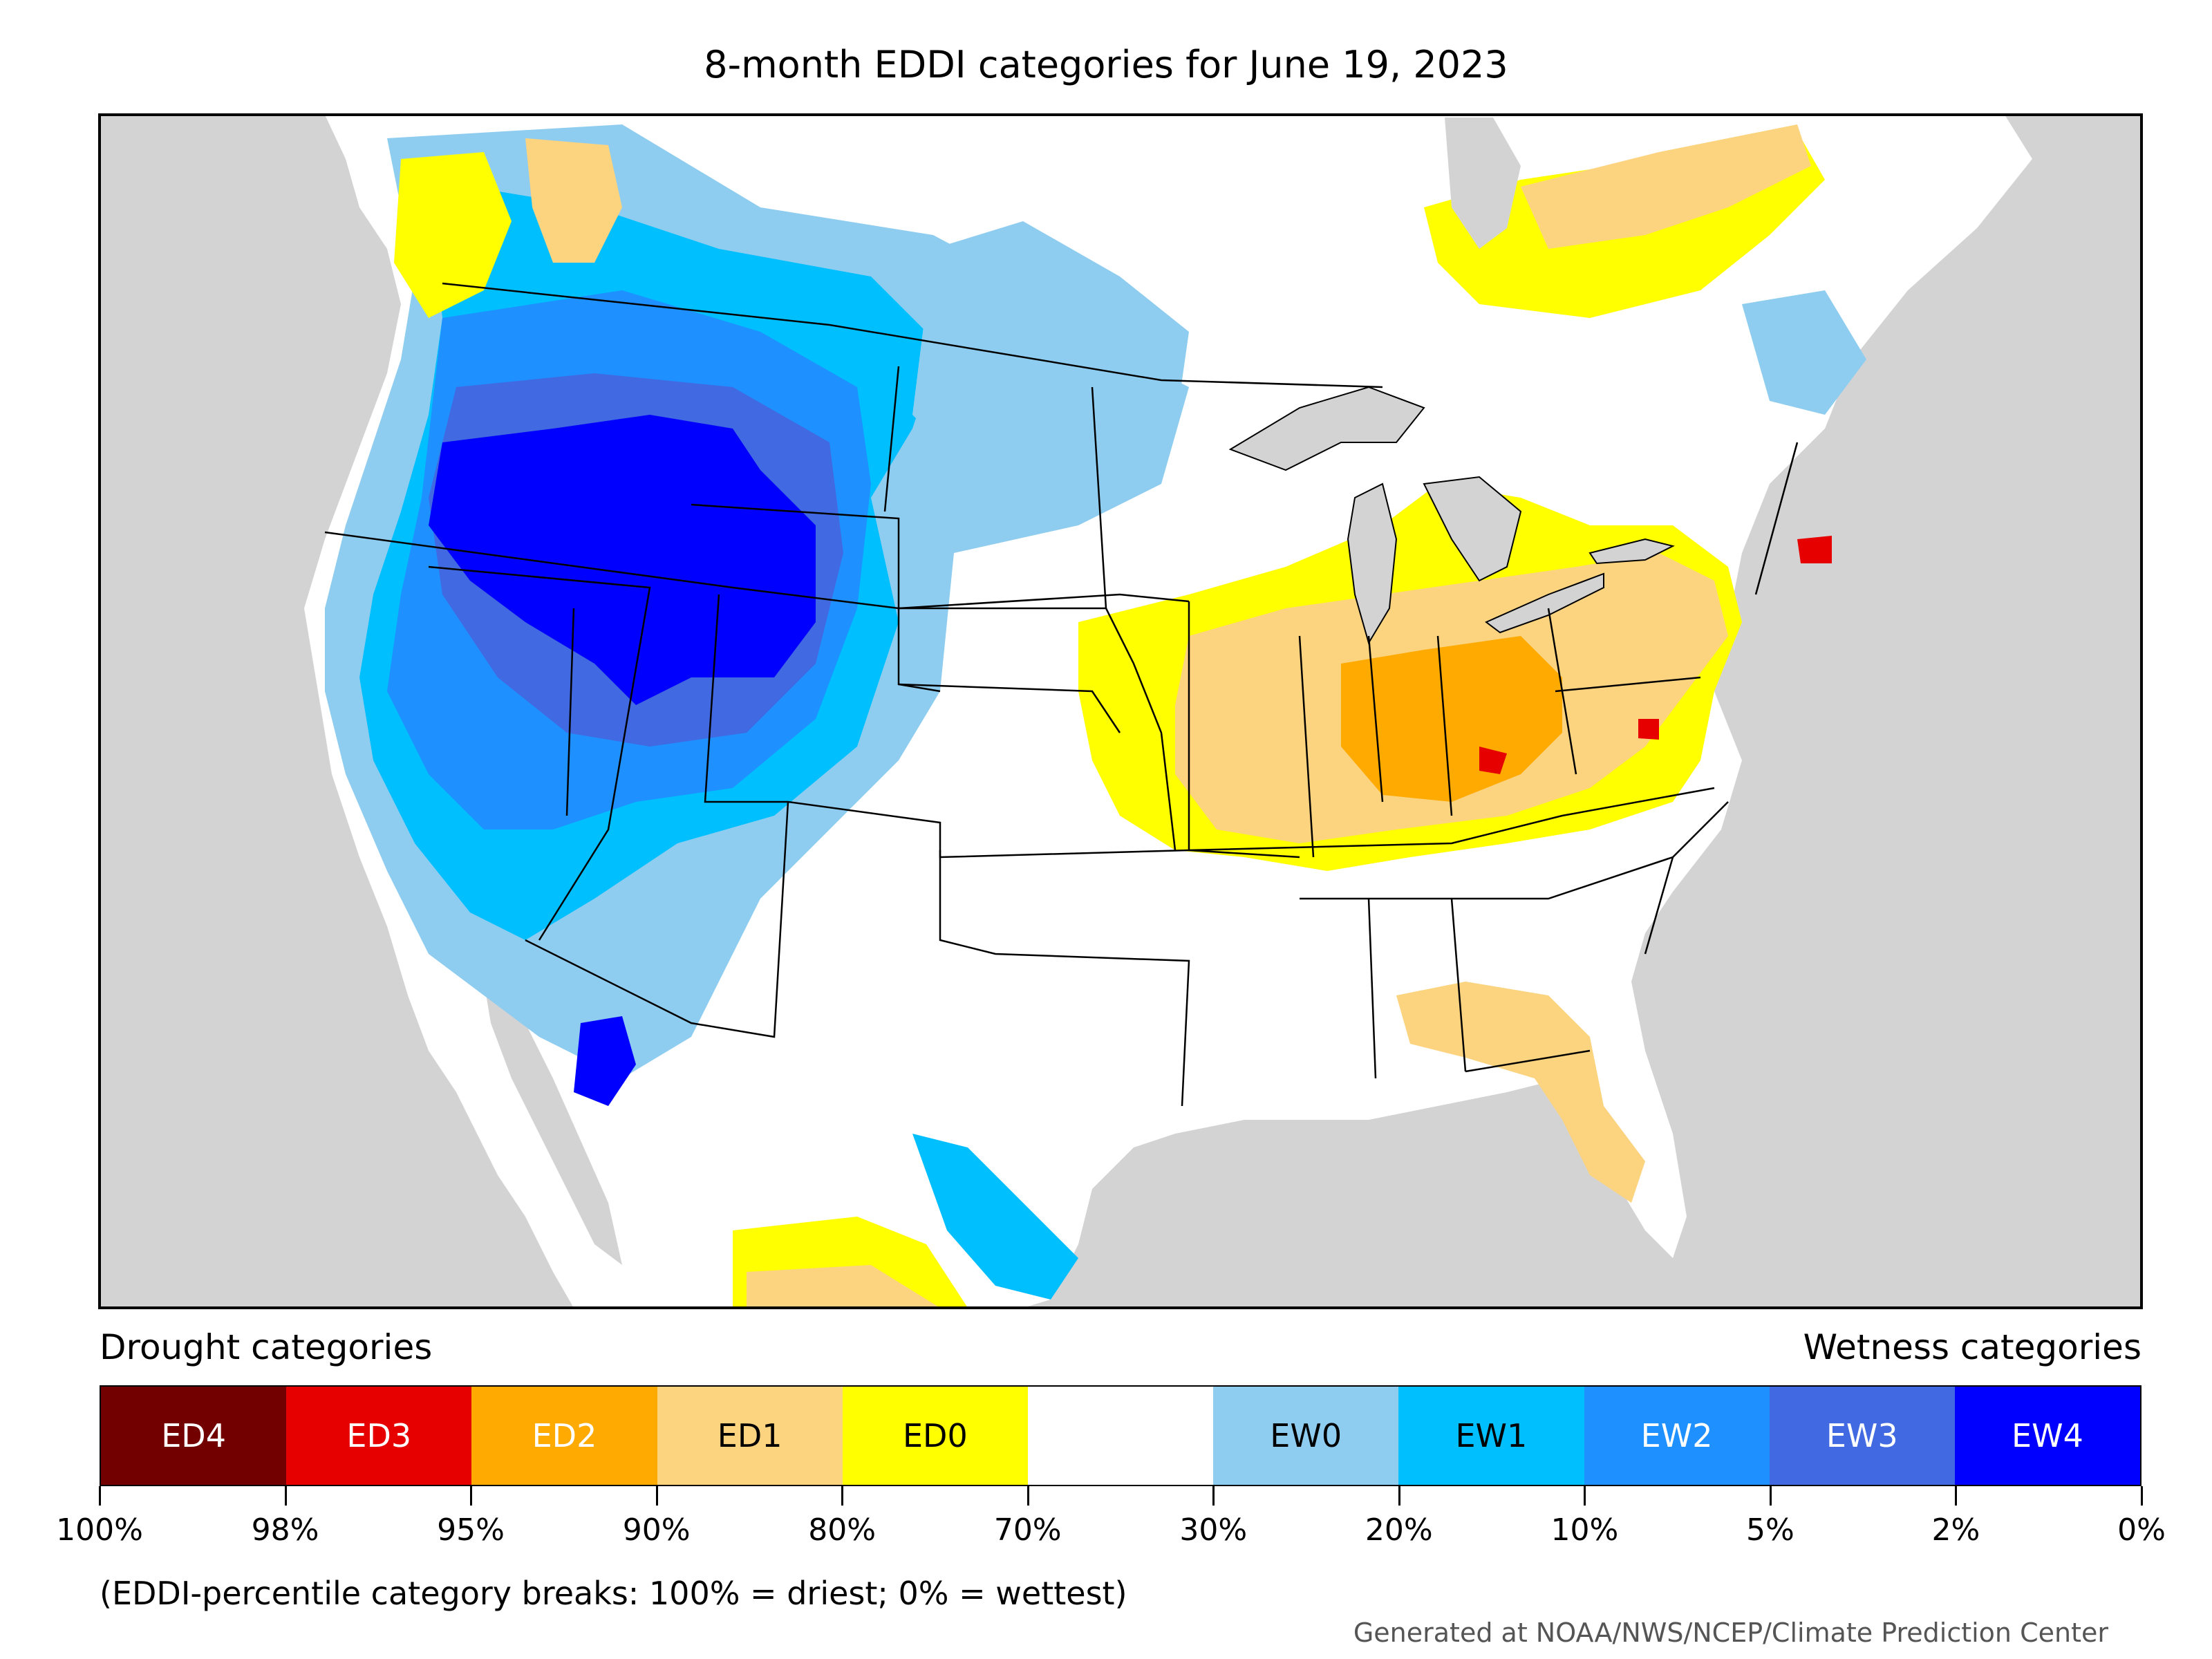 The height and width of the screenshot is (1659, 2212). I want to click on lake-michigan, so click(1372, 563).